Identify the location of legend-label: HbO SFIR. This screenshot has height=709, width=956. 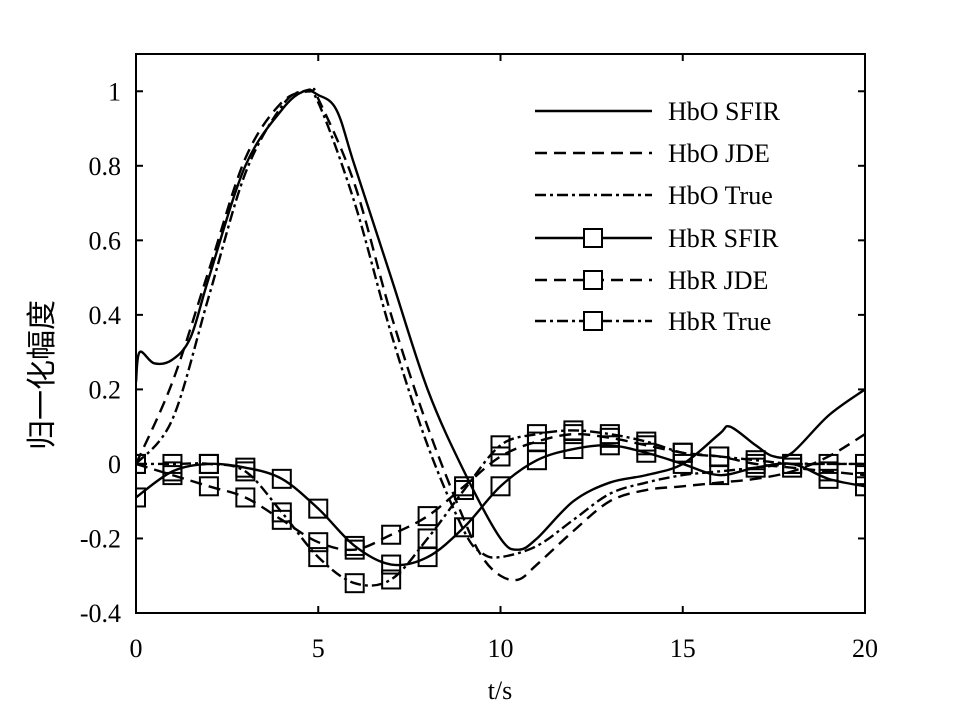
(724, 111).